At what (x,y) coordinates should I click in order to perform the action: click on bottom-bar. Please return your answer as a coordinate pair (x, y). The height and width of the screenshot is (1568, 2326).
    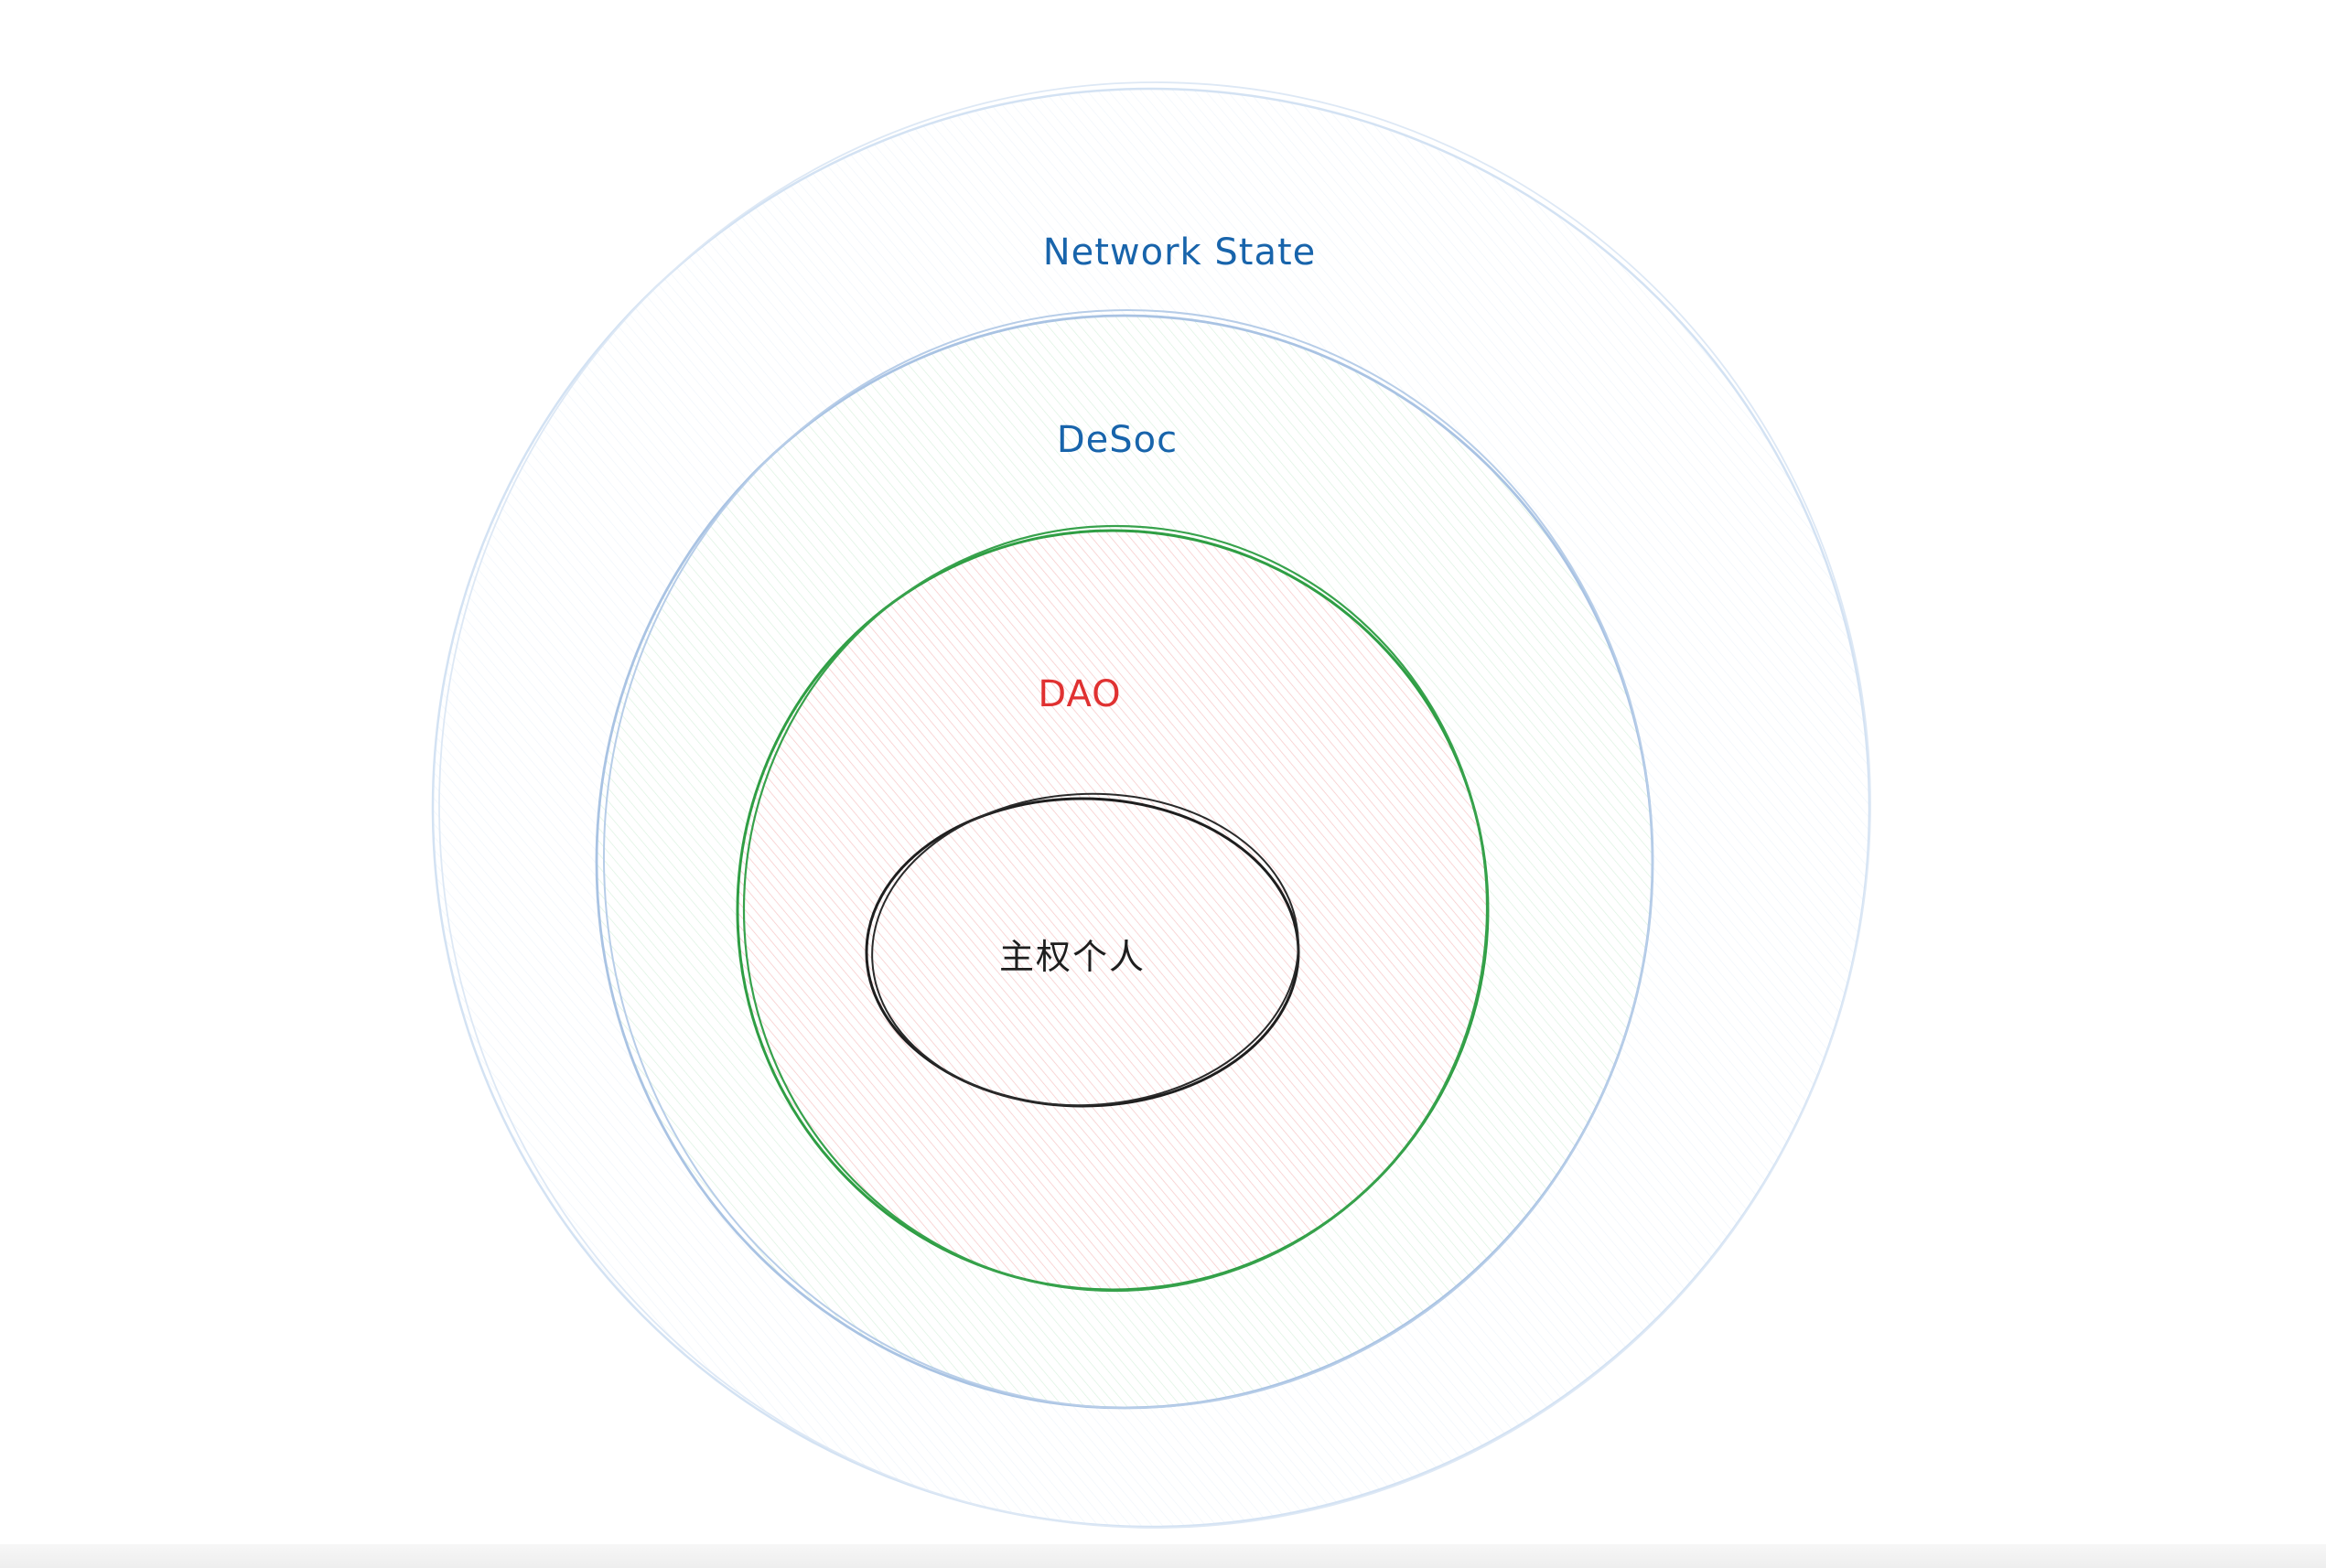
    Looking at the image, I should click on (1163, 1556).